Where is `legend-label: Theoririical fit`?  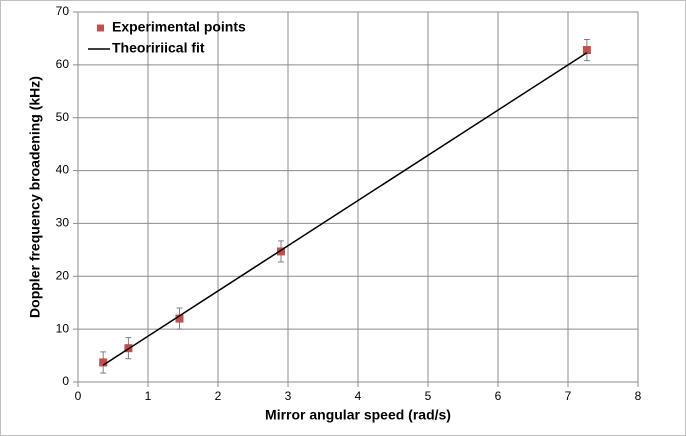 legend-label: Theoririical fit is located at coordinates (158, 48).